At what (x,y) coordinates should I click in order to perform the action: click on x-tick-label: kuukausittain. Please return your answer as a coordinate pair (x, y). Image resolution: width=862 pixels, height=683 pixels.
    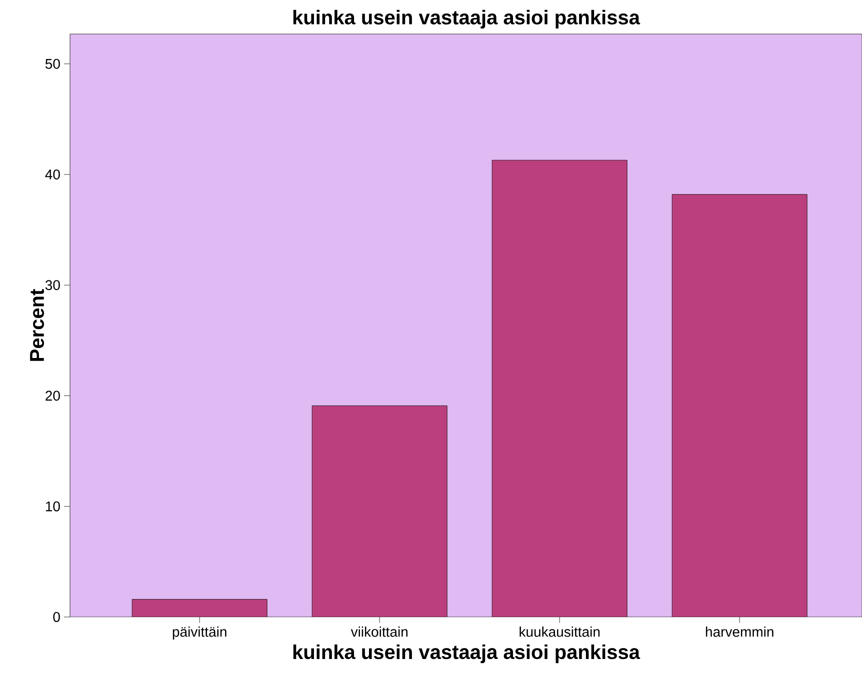
    Looking at the image, I should click on (560, 631).